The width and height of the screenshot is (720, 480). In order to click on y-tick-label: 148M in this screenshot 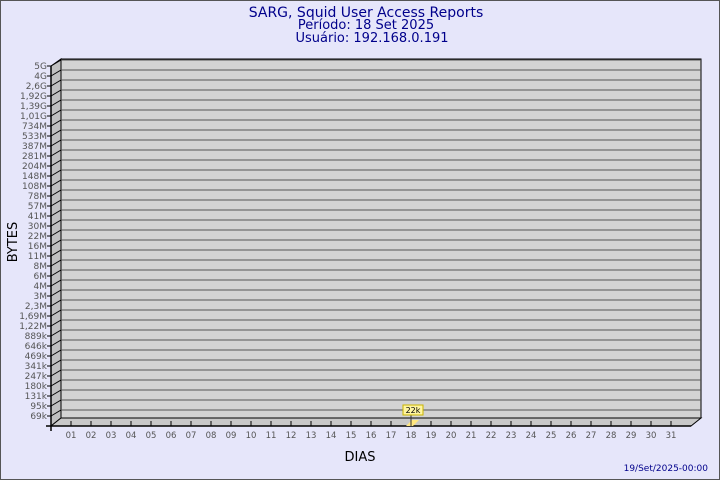, I will do `click(34, 177)`.